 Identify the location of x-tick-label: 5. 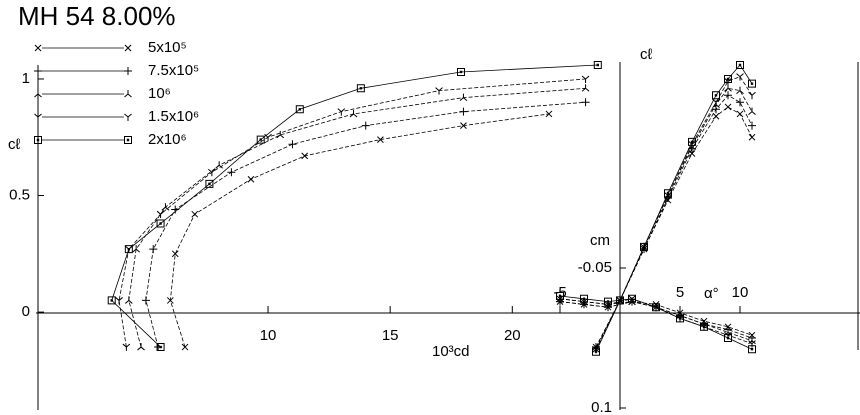
(680, 292).